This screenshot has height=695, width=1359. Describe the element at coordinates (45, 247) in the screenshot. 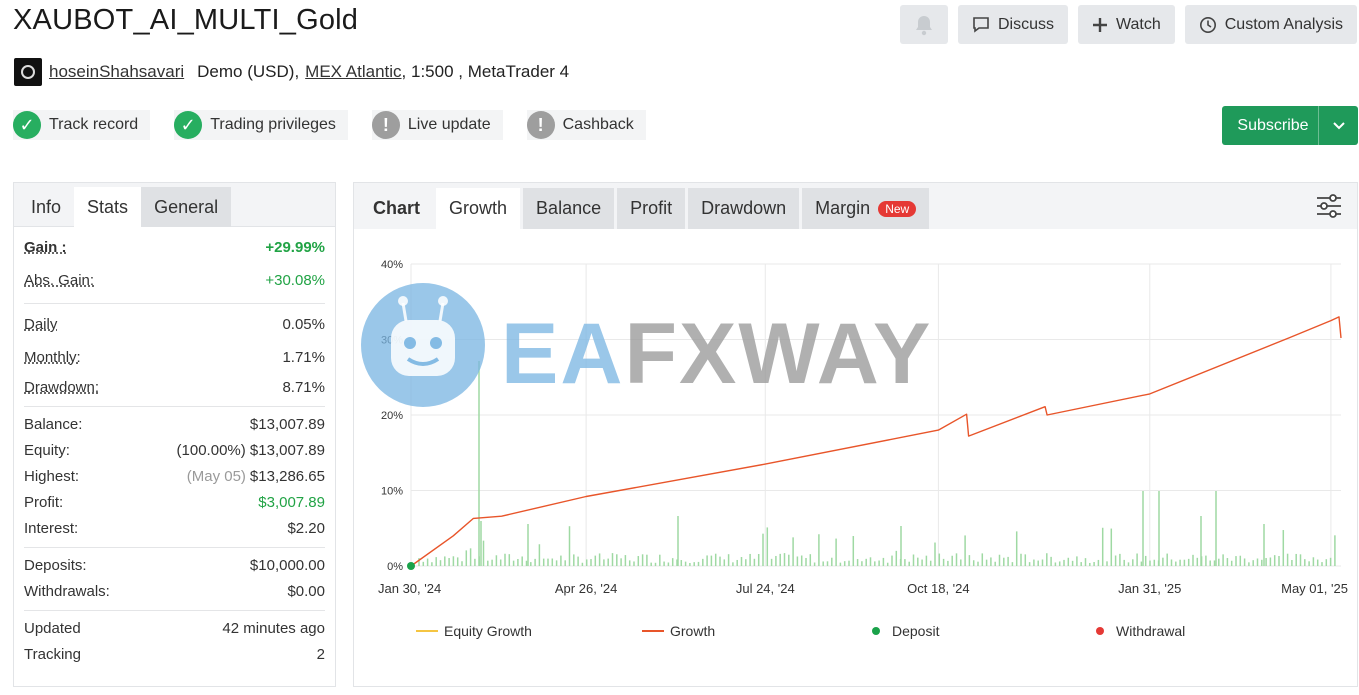

I see `gain-label: Gain :` at that location.